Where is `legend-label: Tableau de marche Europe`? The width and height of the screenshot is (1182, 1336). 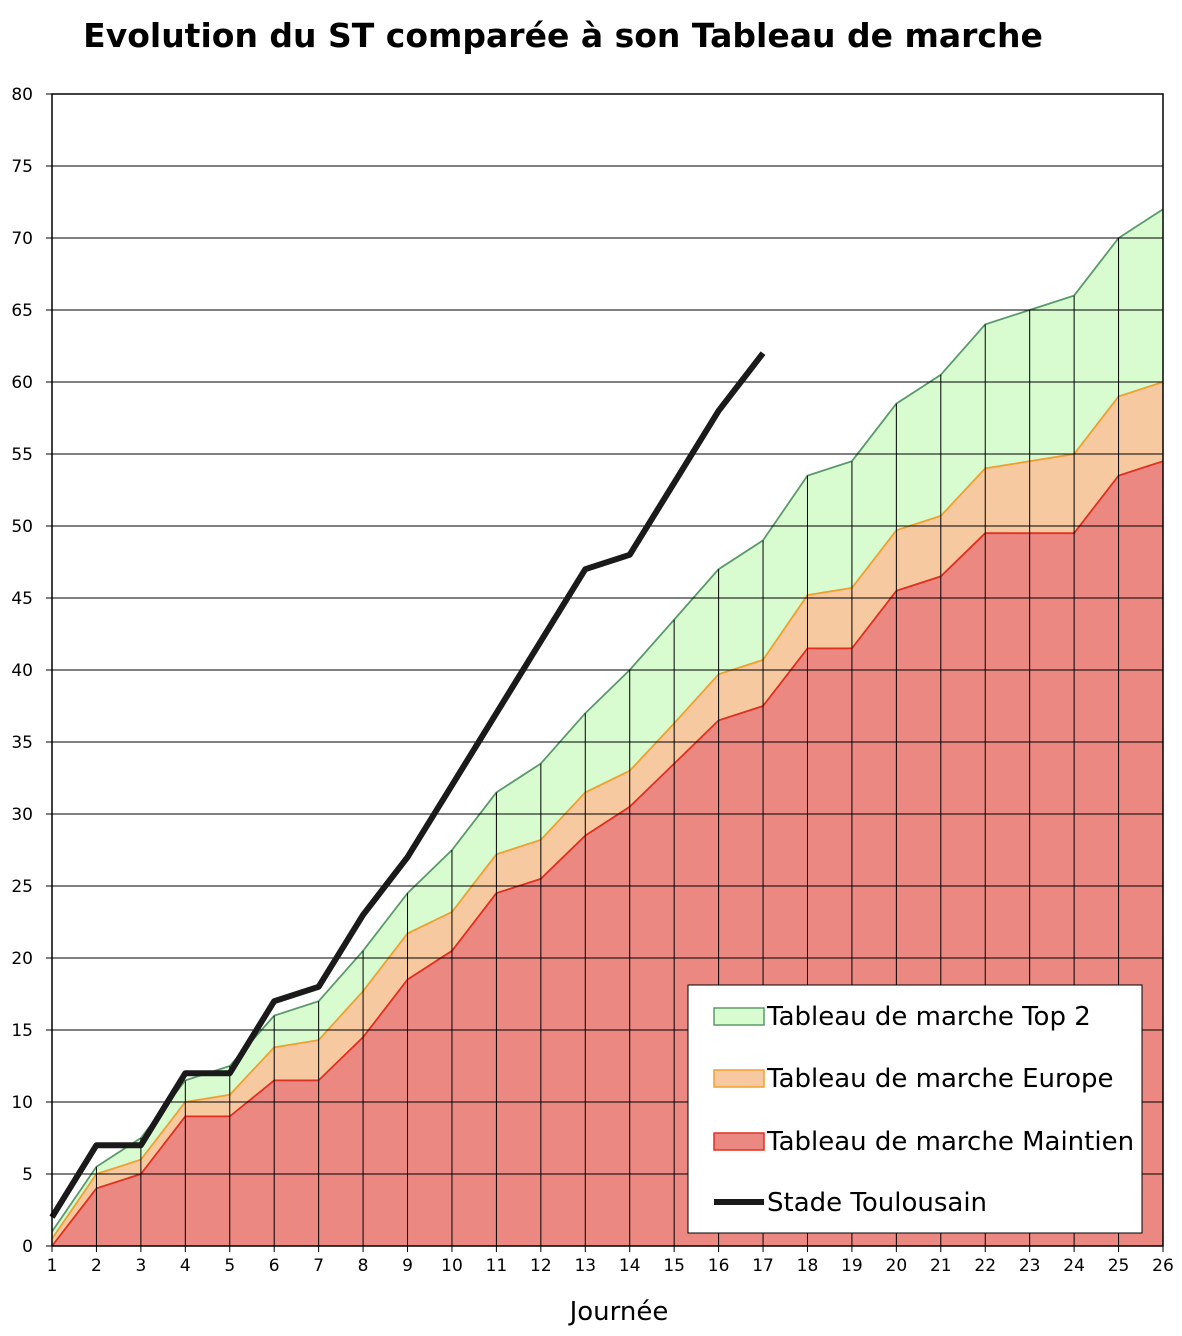 legend-label: Tableau de marche Europe is located at coordinates (940, 1079).